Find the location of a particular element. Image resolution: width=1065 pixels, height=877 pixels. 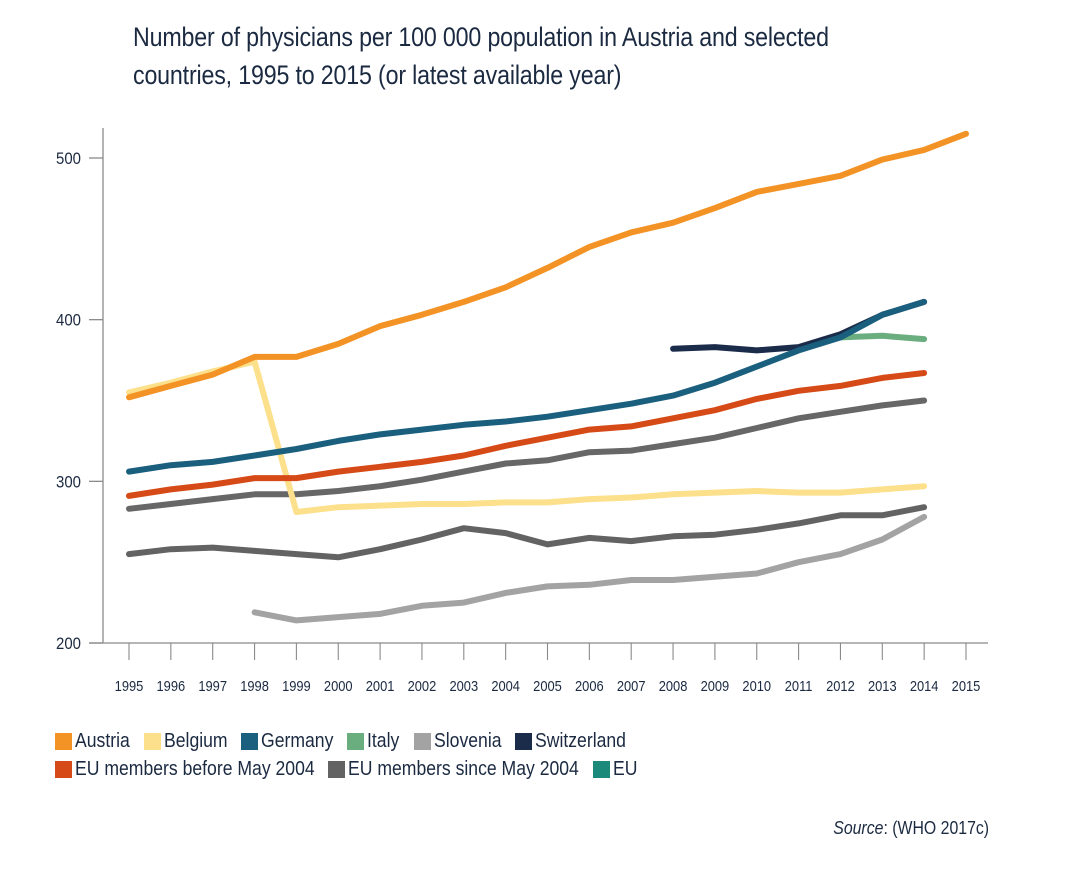

x-tick-label: 2002 is located at coordinates (422, 685).